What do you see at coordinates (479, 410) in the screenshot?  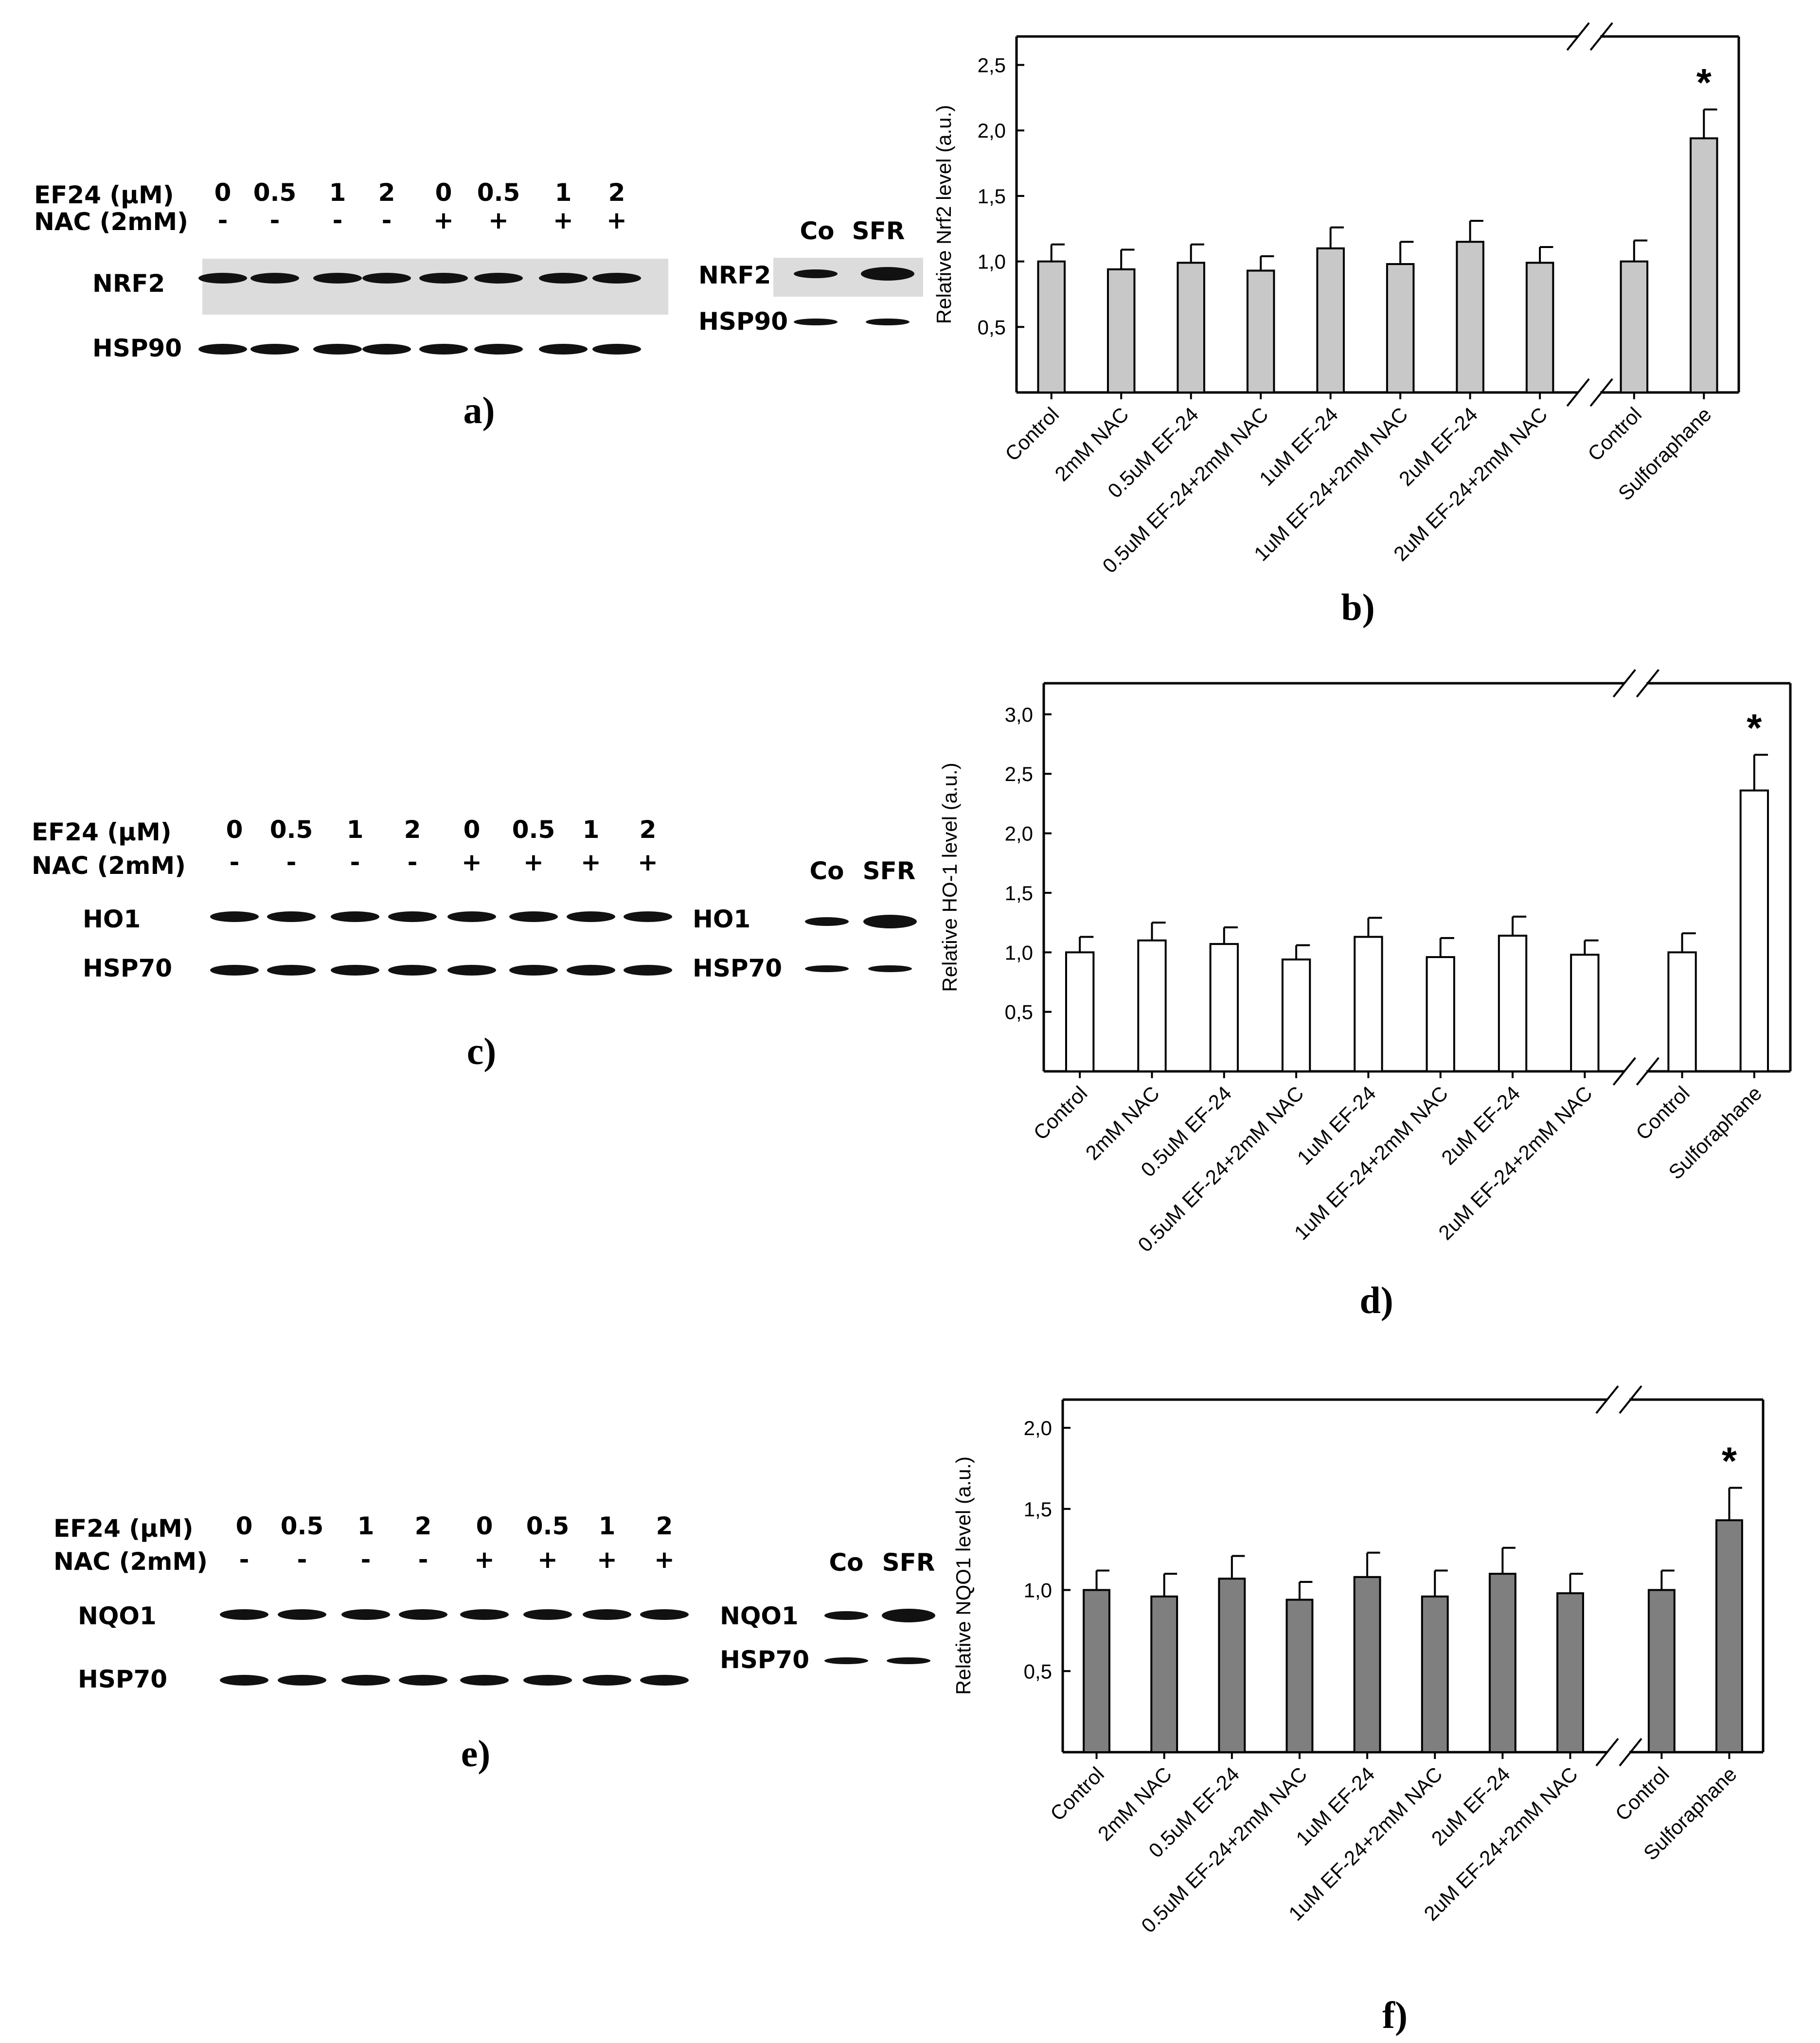 I see `panel-label: a)` at bounding box center [479, 410].